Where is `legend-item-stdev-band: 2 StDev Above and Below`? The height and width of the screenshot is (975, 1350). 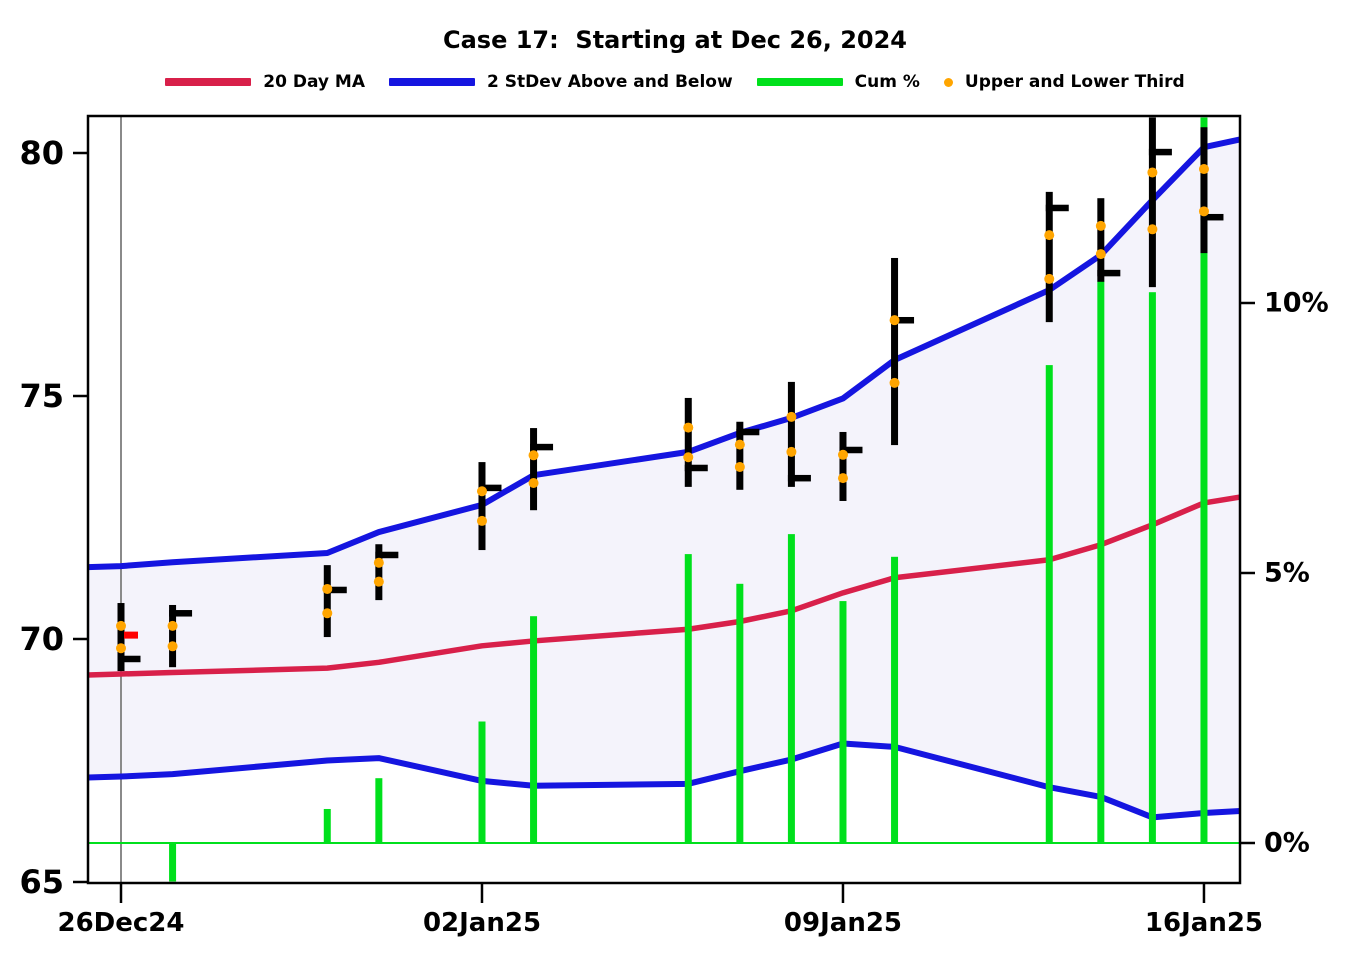 legend-item-stdev-band: 2 StDev Above and Below is located at coordinates (561, 82).